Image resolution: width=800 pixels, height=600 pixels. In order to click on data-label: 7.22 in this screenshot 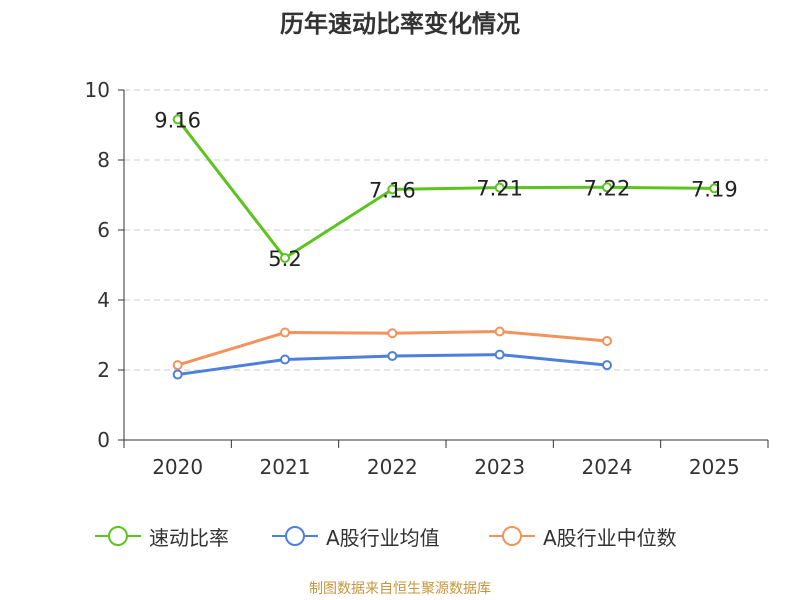, I will do `click(607, 188)`.